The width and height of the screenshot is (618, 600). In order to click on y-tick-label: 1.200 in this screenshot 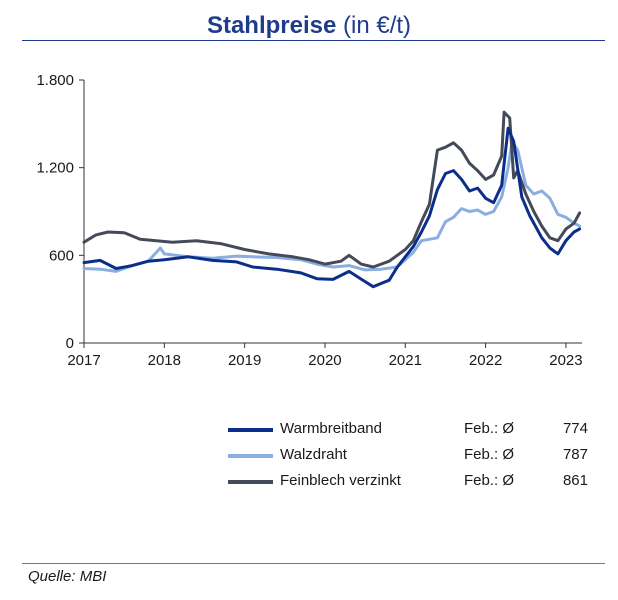, I will do `click(55, 168)`.